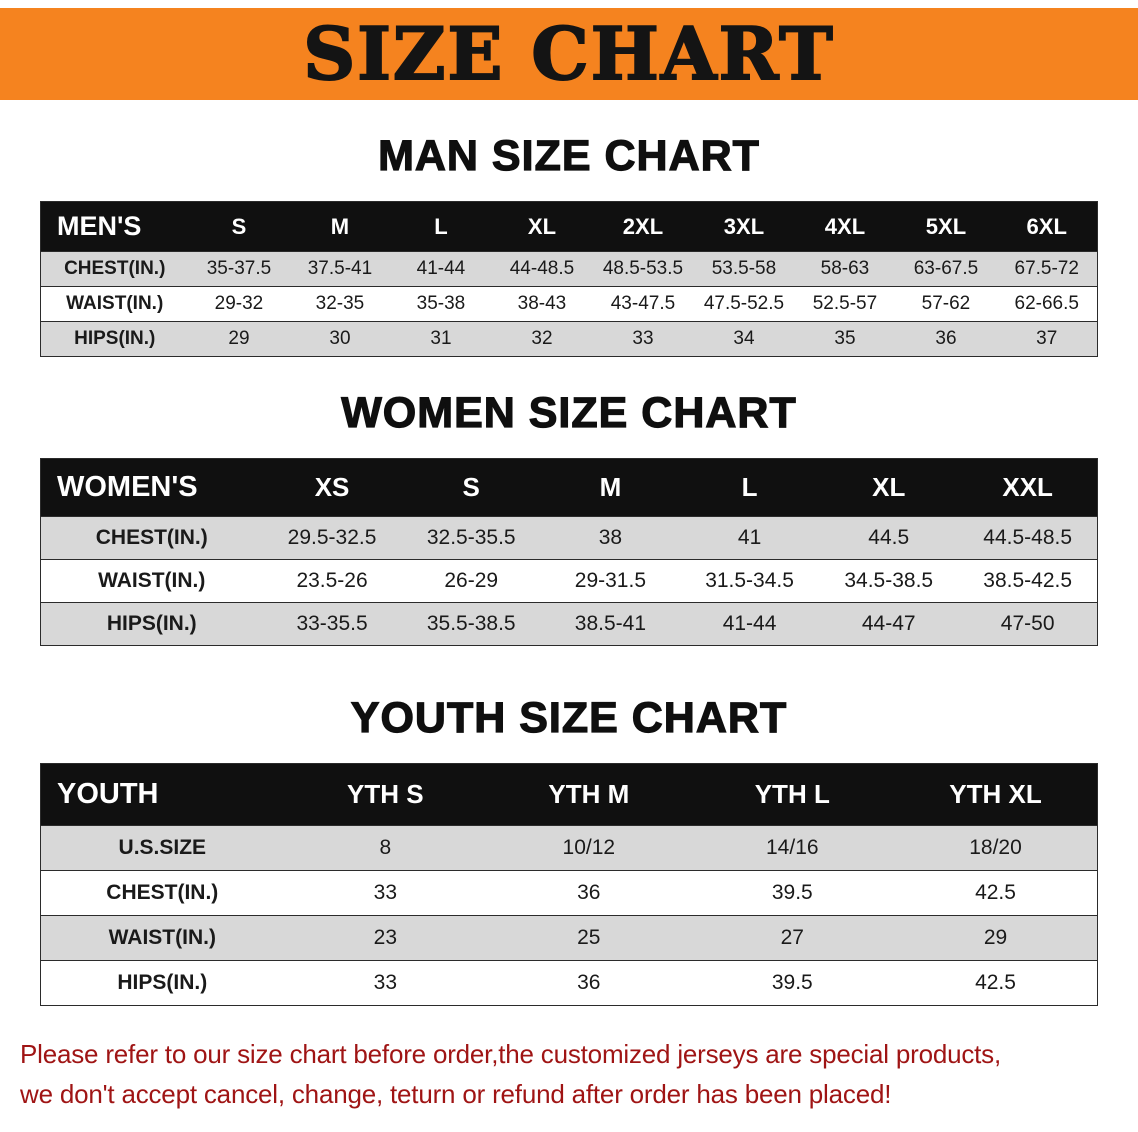 The width and height of the screenshot is (1138, 1132). What do you see at coordinates (996, 848) in the screenshot?
I see `value-cell: 18/20` at bounding box center [996, 848].